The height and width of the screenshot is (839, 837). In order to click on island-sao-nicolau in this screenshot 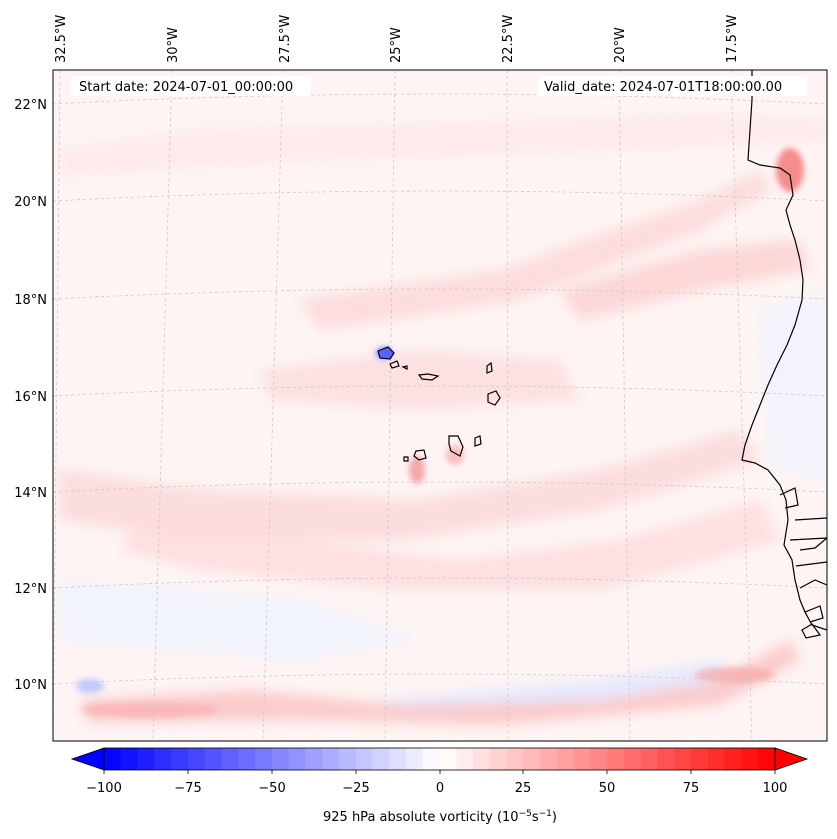, I will do `click(428, 377)`.